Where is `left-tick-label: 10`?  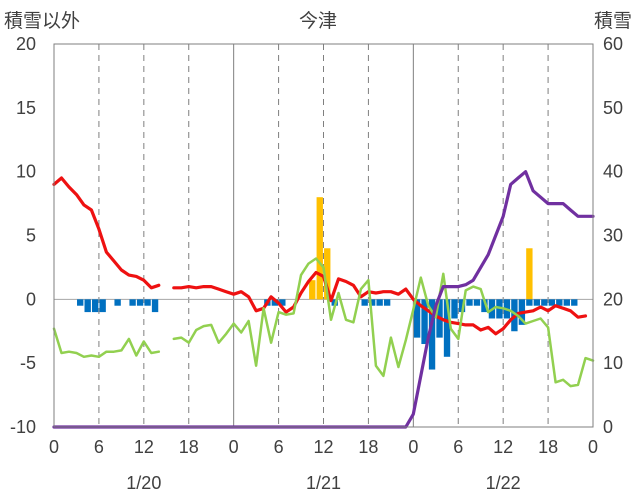 left-tick-label: 10 is located at coordinates (26, 172).